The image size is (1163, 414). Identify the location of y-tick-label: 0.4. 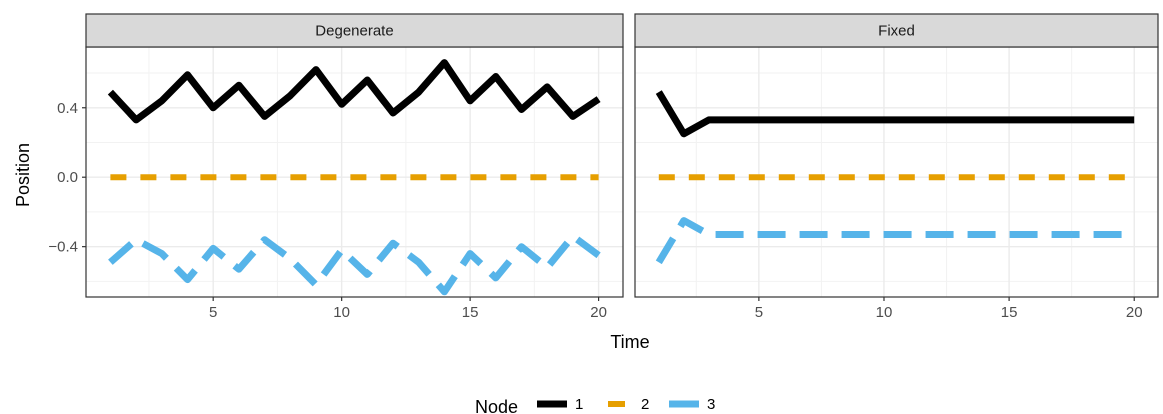
(67, 108).